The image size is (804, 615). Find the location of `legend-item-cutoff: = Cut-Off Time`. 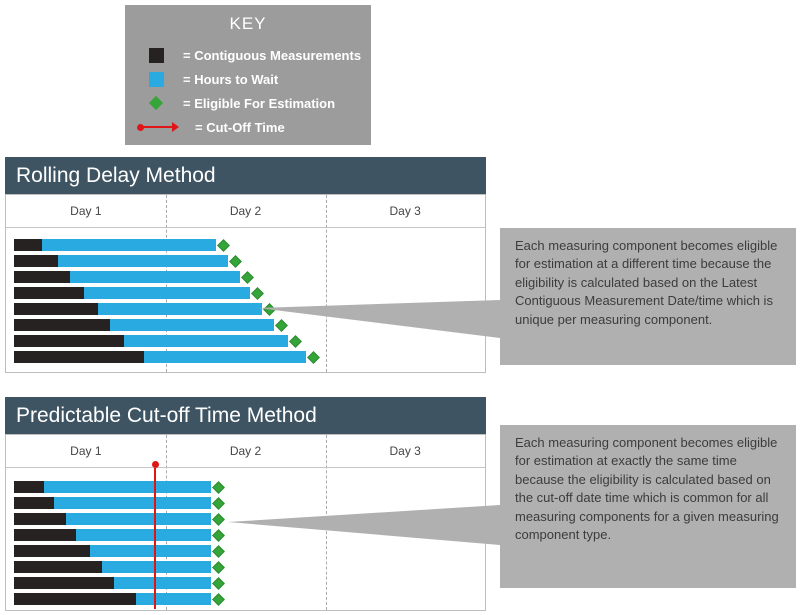

legend-item-cutoff: = Cut-Off Time is located at coordinates (248, 127).